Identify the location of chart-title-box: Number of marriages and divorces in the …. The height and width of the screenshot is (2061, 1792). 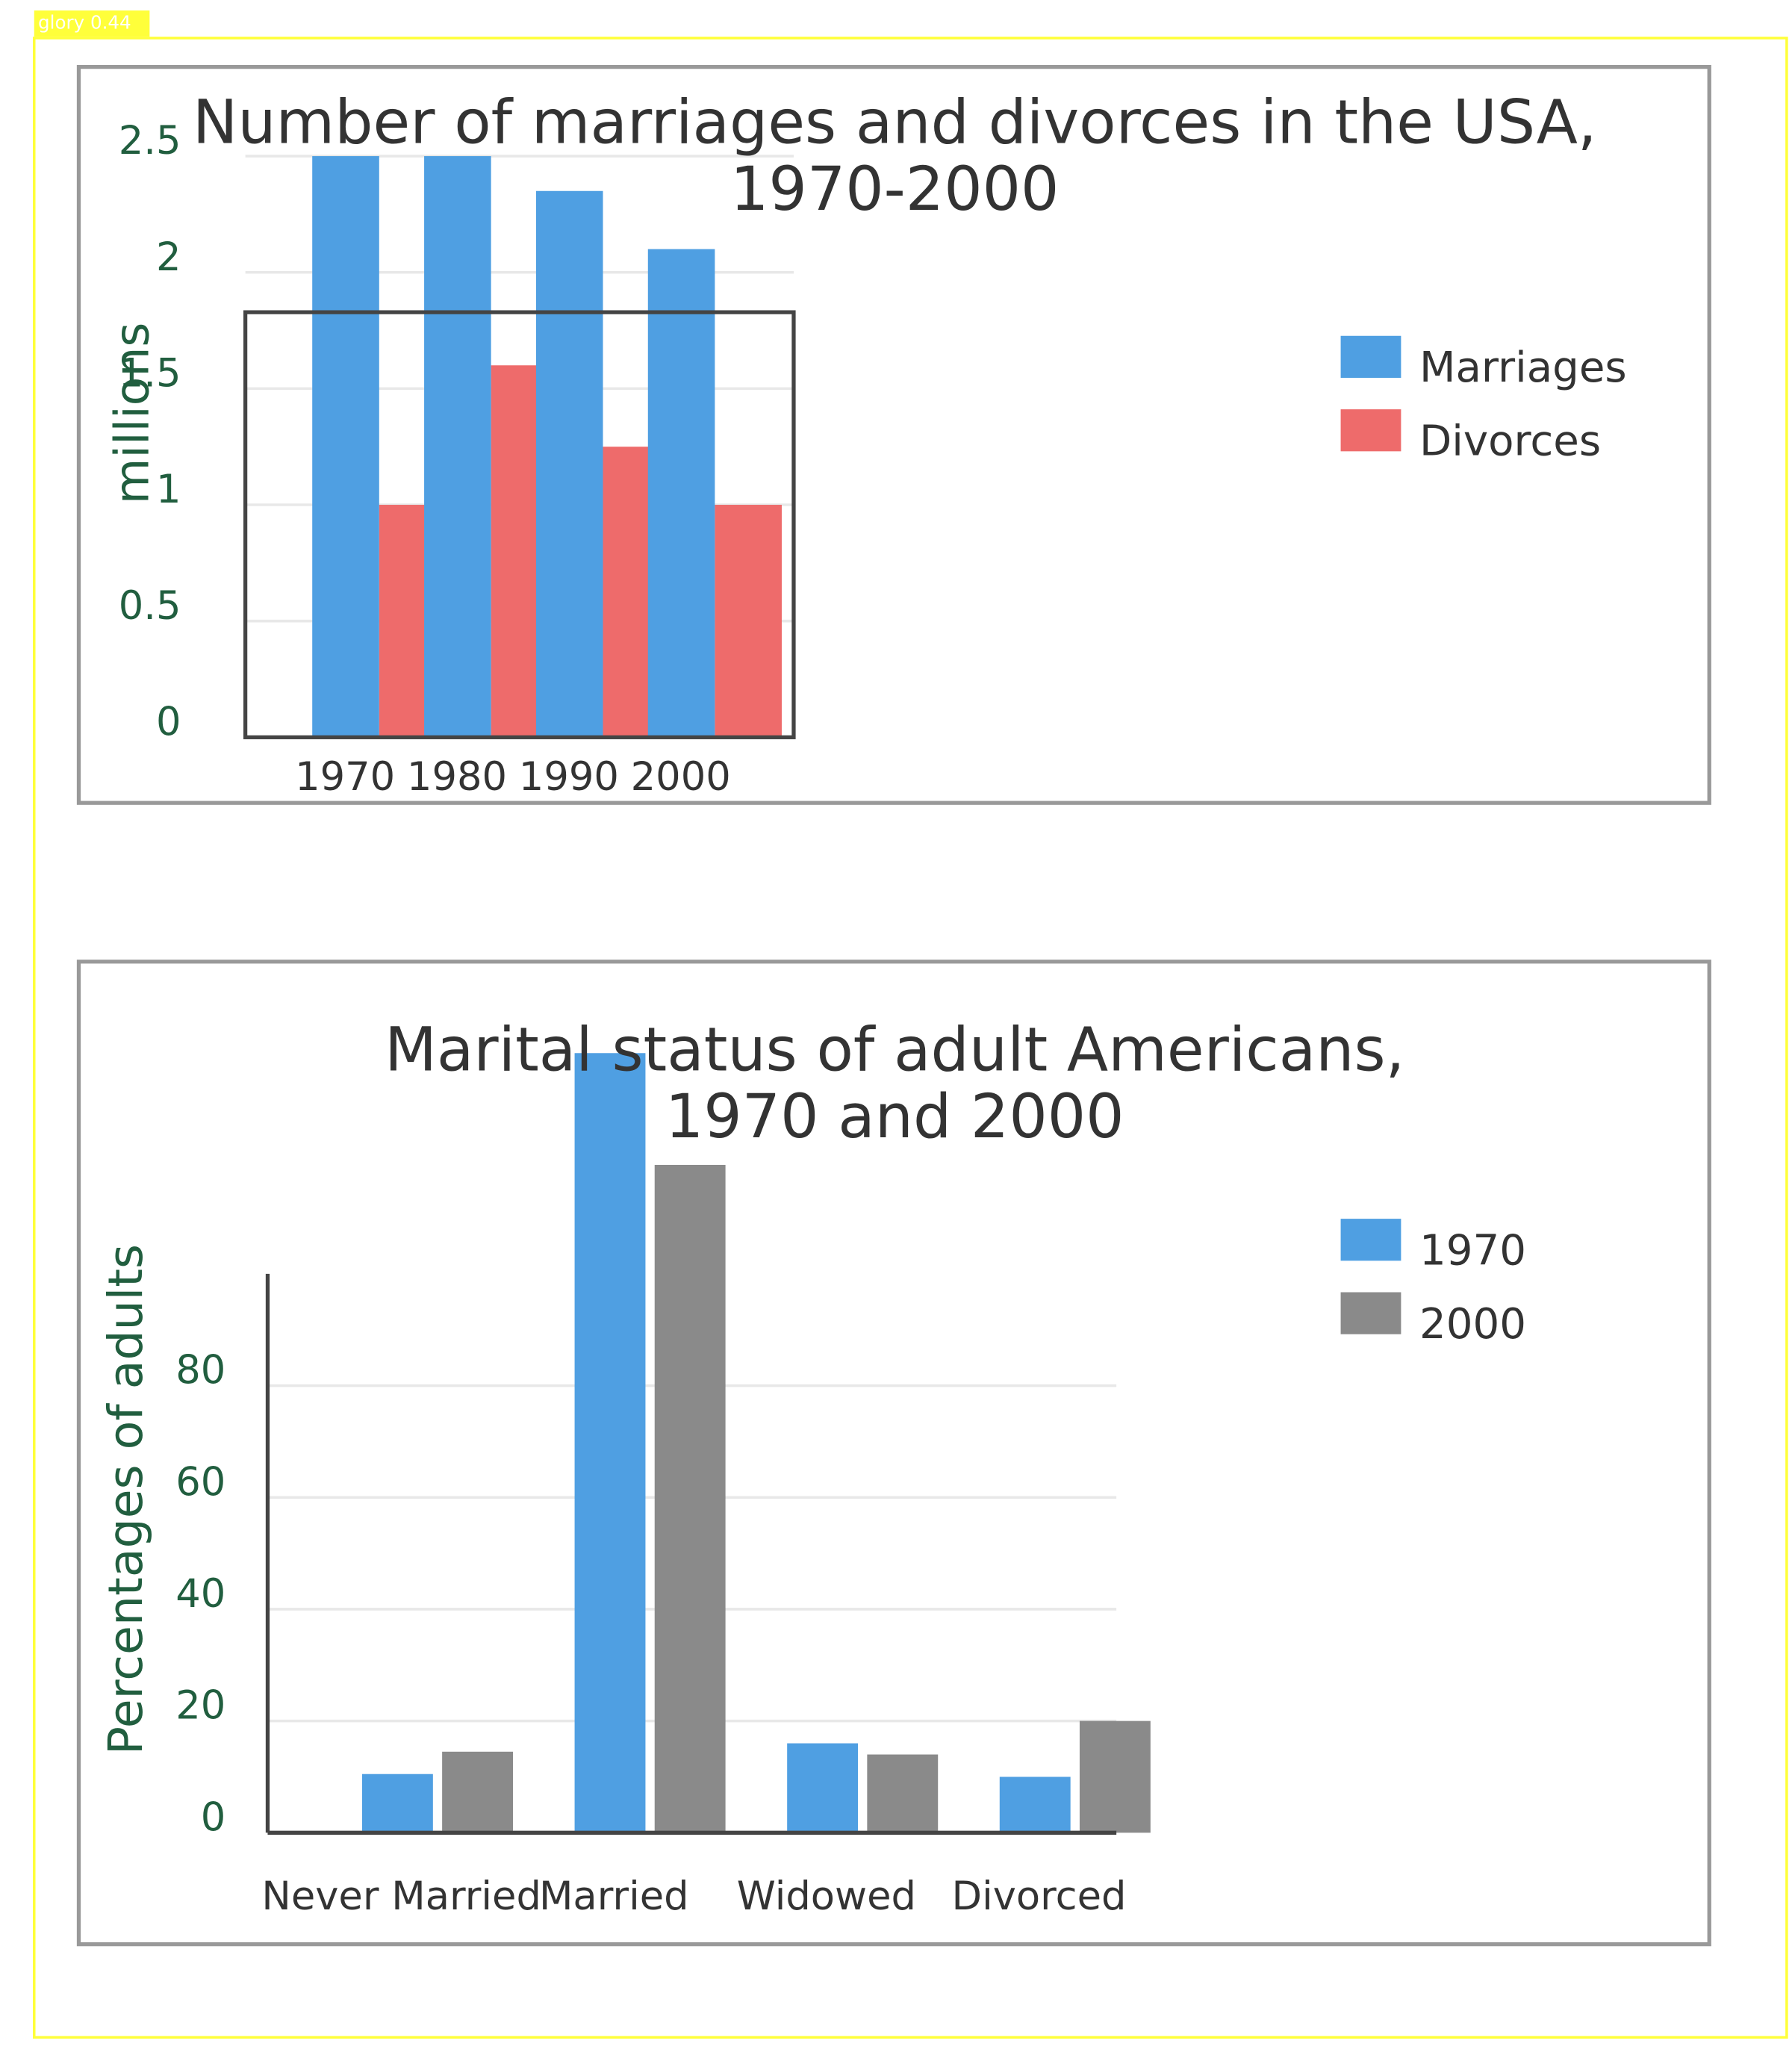
(894, 157).